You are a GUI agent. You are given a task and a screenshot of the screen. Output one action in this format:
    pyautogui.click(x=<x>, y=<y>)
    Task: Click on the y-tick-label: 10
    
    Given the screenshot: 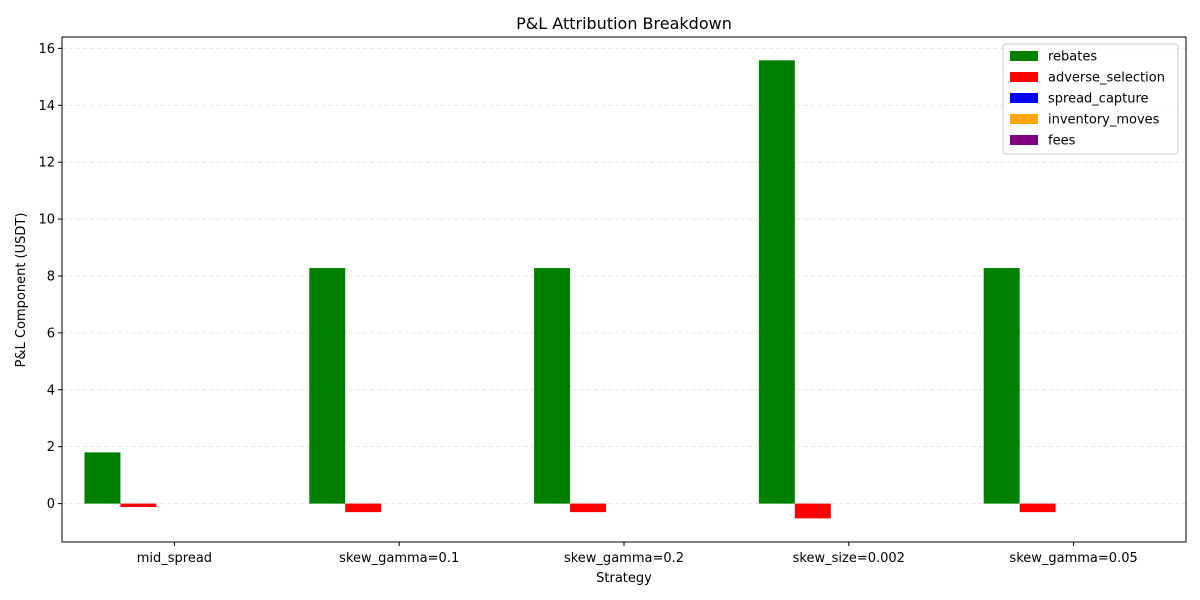 What is the action you would take?
    pyautogui.click(x=46, y=220)
    